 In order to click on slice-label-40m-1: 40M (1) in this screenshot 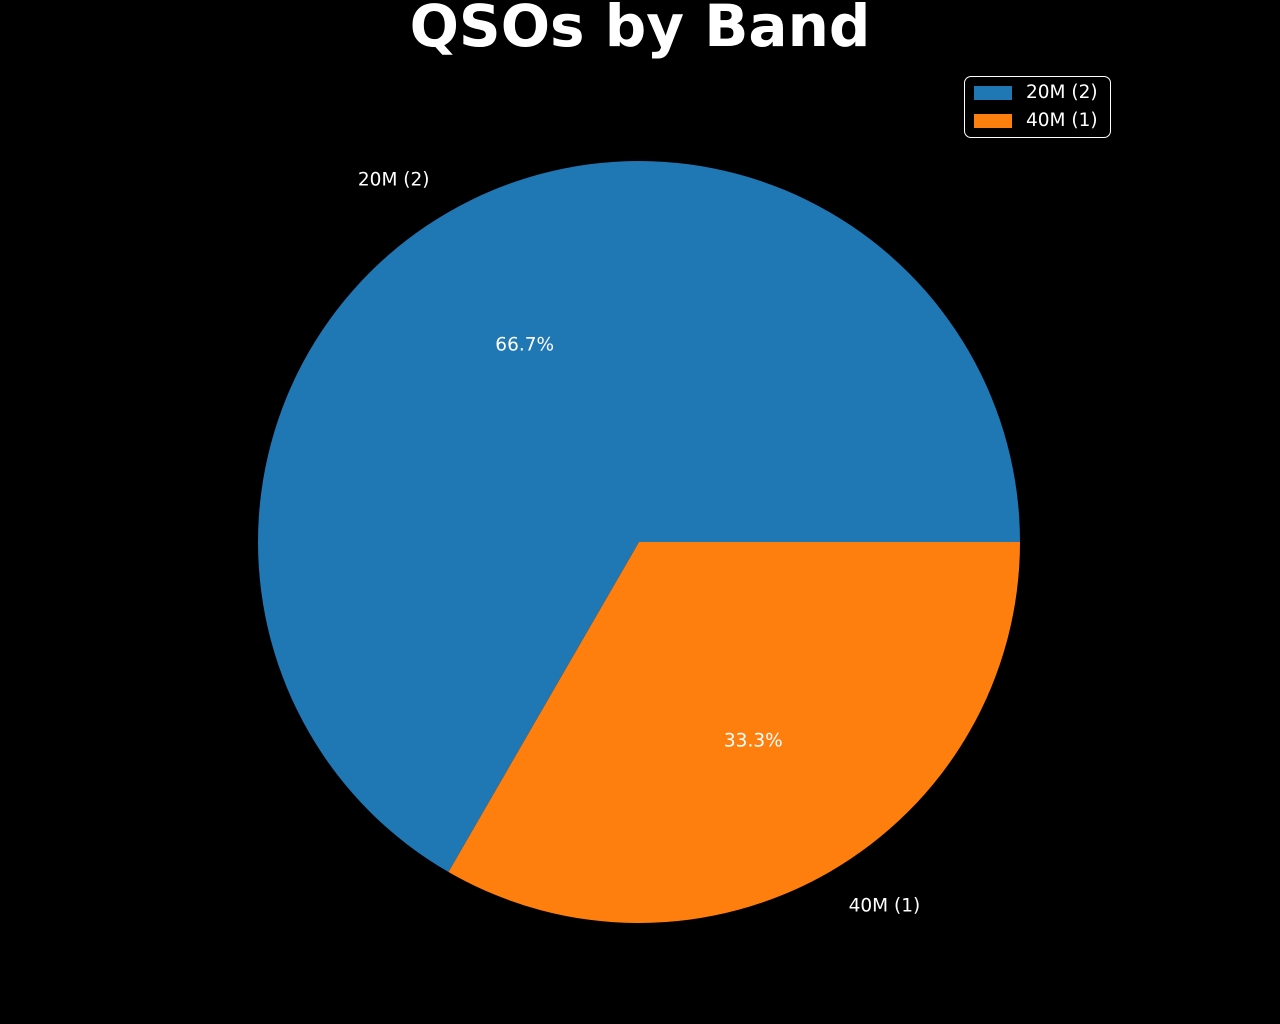, I will do `click(885, 905)`.